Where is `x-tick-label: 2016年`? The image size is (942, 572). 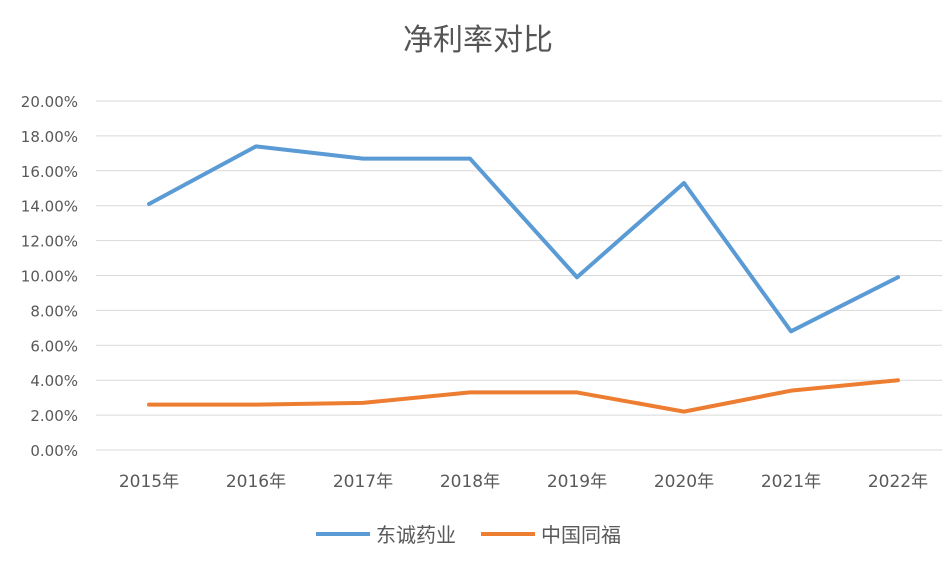 x-tick-label: 2016年 is located at coordinates (256, 482).